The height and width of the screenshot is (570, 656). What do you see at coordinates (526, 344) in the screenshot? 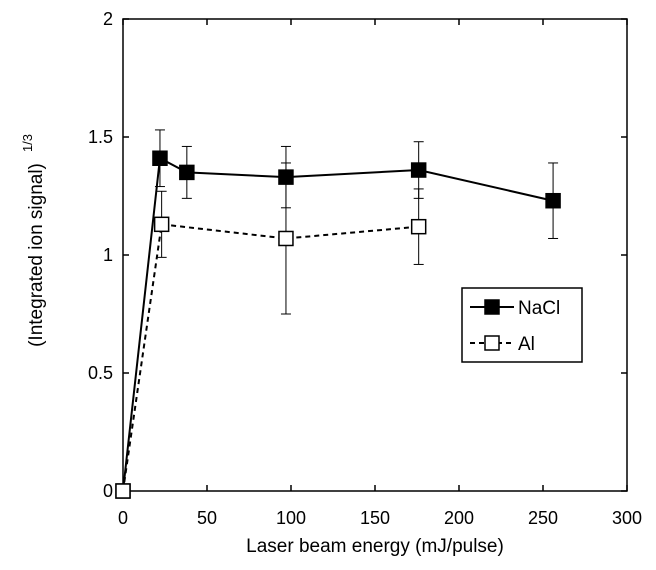
I see `legend-label: Al` at bounding box center [526, 344].